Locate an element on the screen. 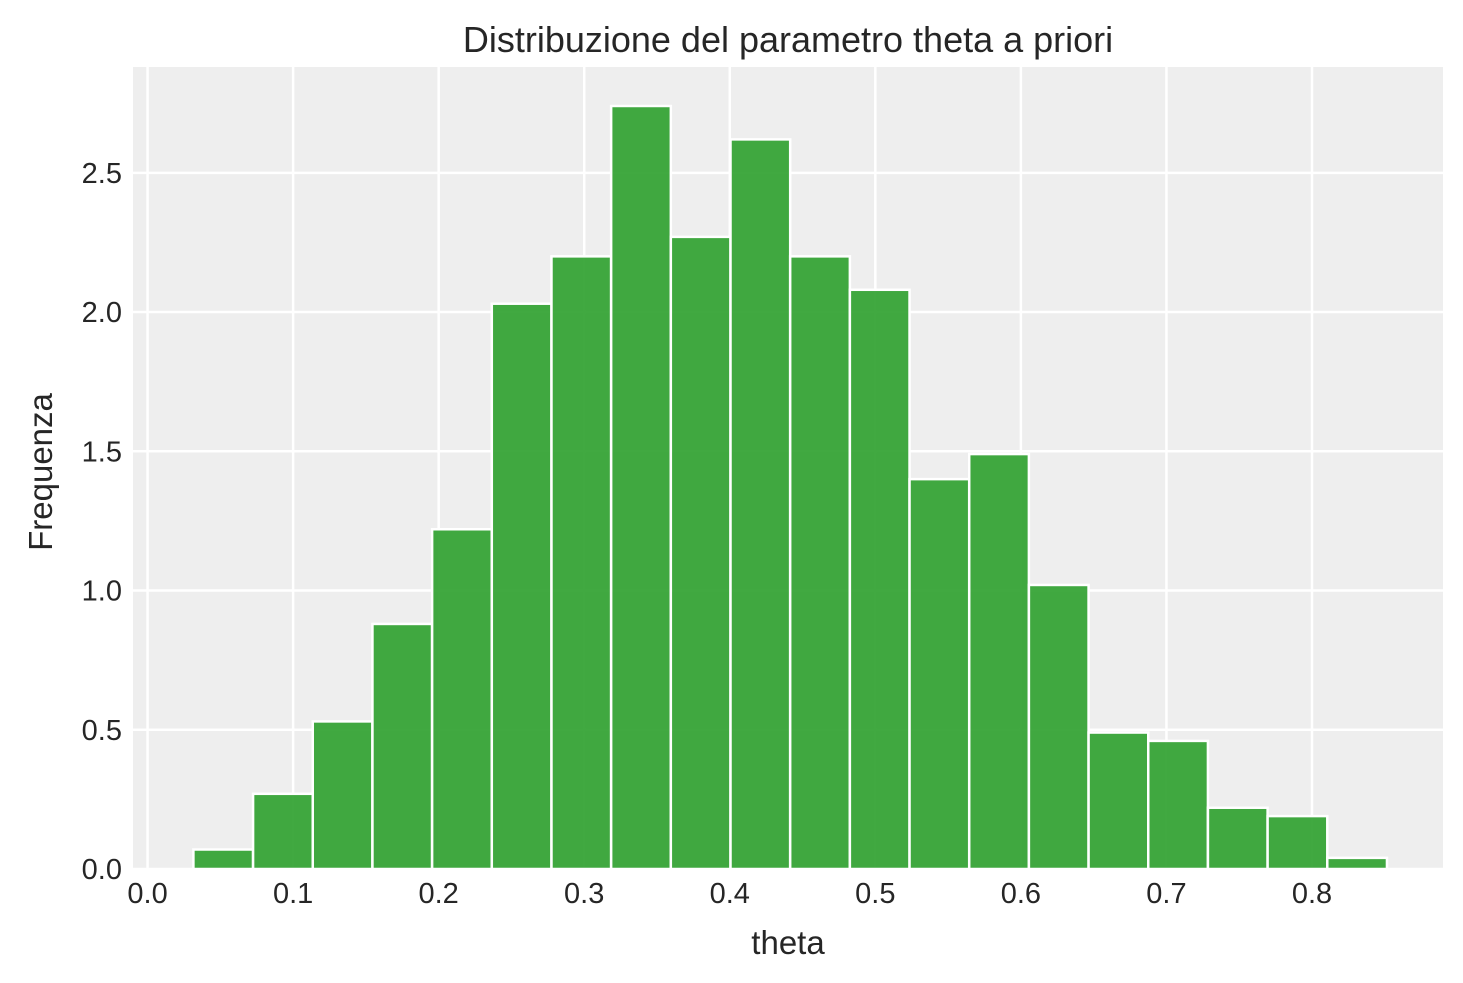 The image size is (1463, 983). y-axis-label: Frequenza is located at coordinates (40, 471).